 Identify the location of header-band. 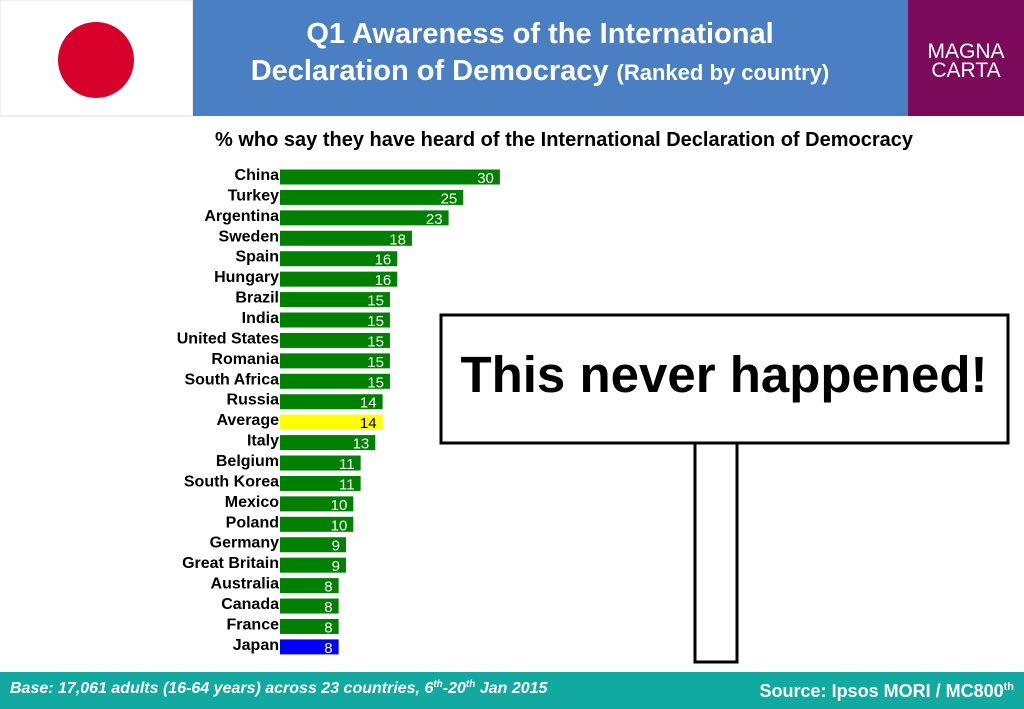
(550, 58).